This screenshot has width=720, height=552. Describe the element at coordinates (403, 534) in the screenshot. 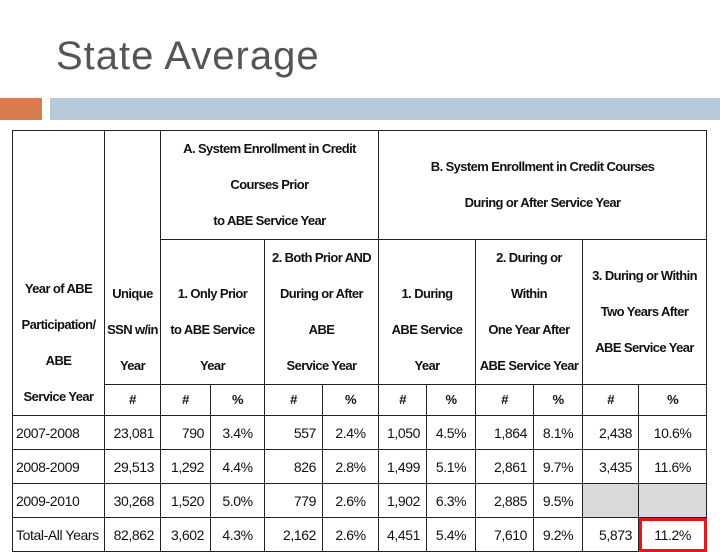

I see `cell-b1-count: 4,451` at that location.